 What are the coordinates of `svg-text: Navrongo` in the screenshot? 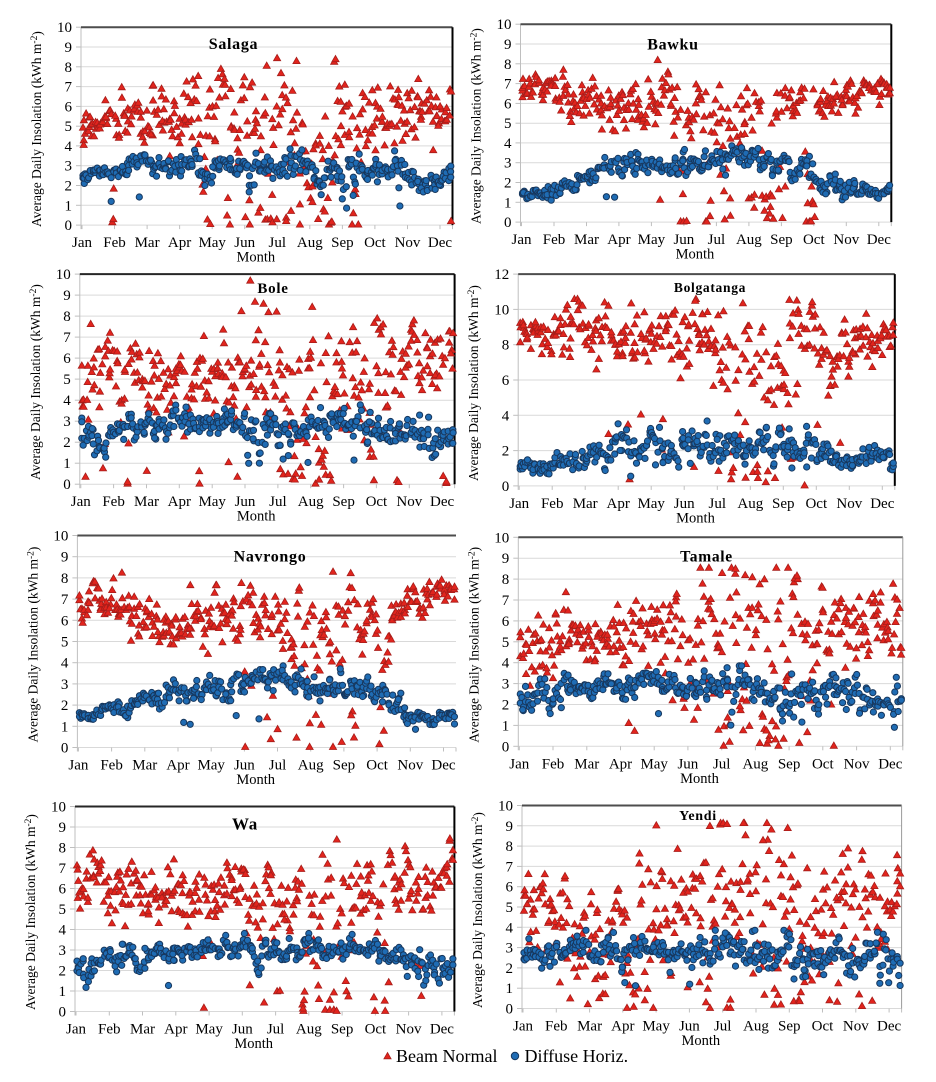 It's located at (270, 557).